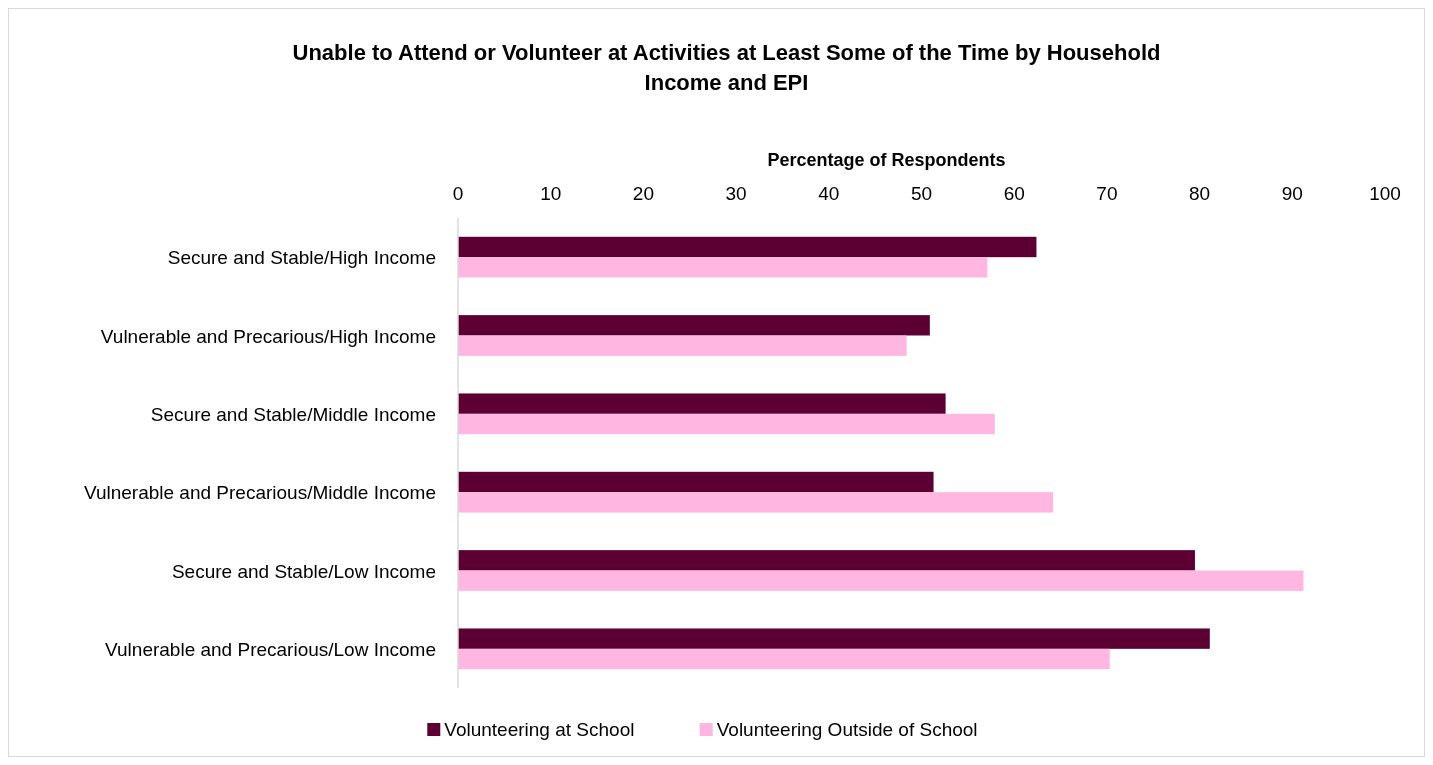 This screenshot has width=1433, height=765. Describe the element at coordinates (643, 193) in the screenshot. I see `x-tick-label: 20` at that location.